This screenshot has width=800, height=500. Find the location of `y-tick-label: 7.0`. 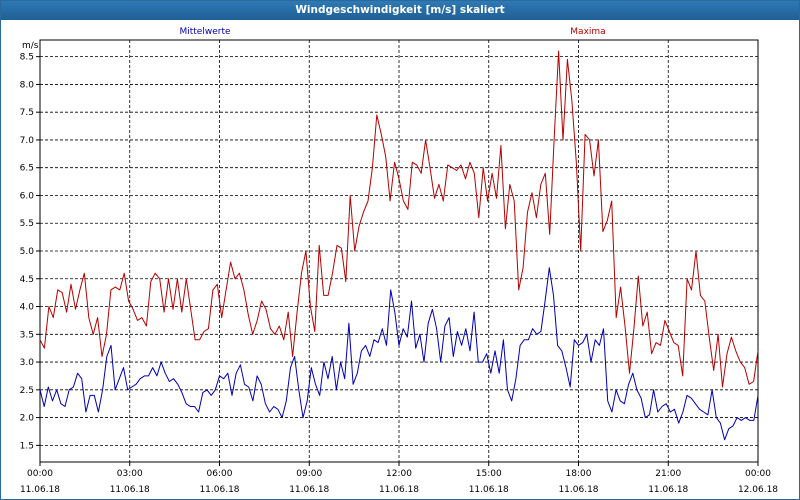

y-tick-label: 7.0 is located at coordinates (27, 141).